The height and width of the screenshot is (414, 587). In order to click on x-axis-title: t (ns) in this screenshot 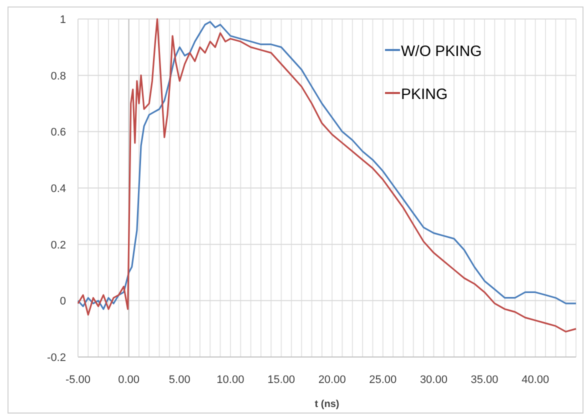, I will do `click(327, 404)`.